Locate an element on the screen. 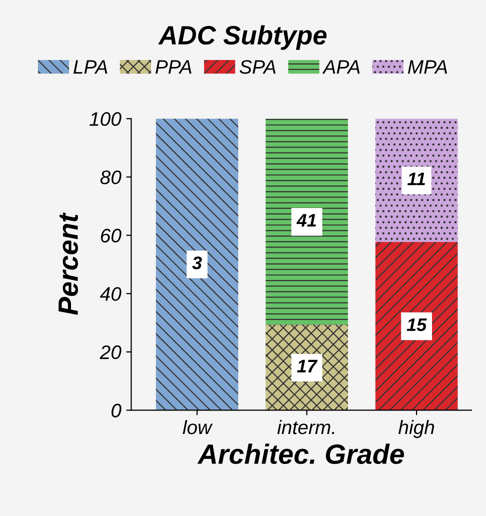  legend-label: PPA is located at coordinates (174, 67).